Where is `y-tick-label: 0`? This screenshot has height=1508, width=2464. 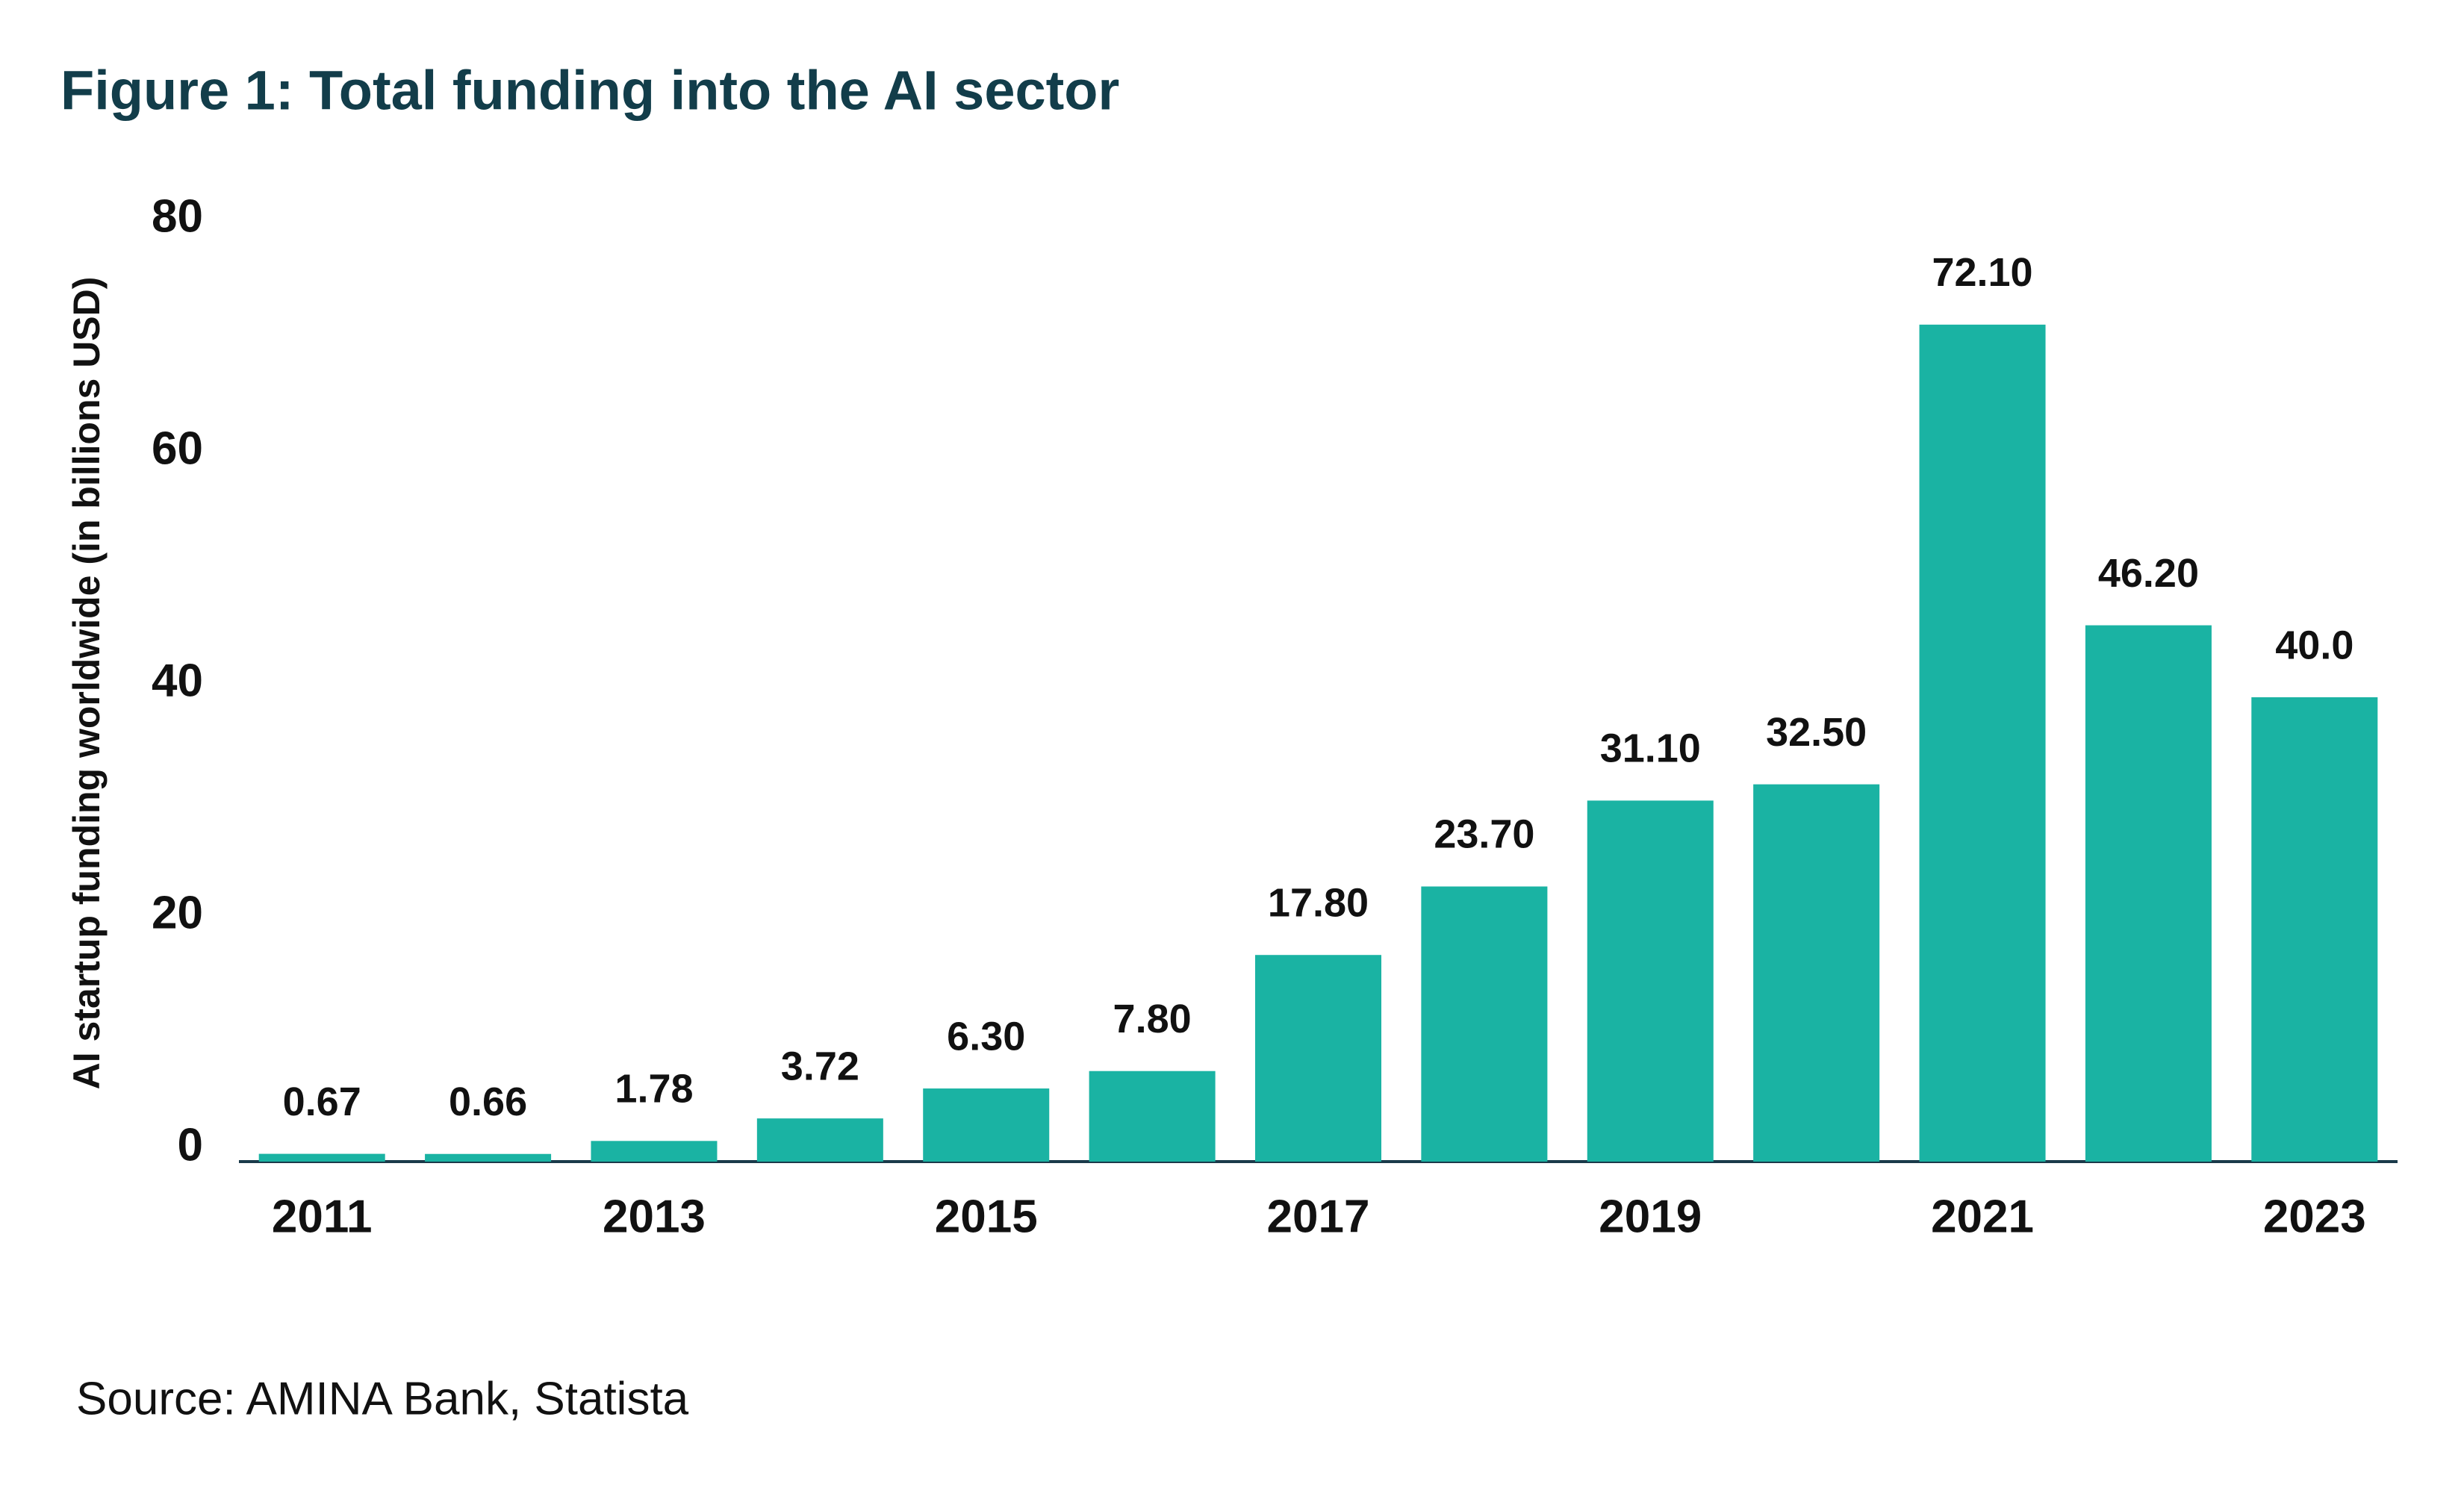
y-tick-label: 0 is located at coordinates (190, 1145).